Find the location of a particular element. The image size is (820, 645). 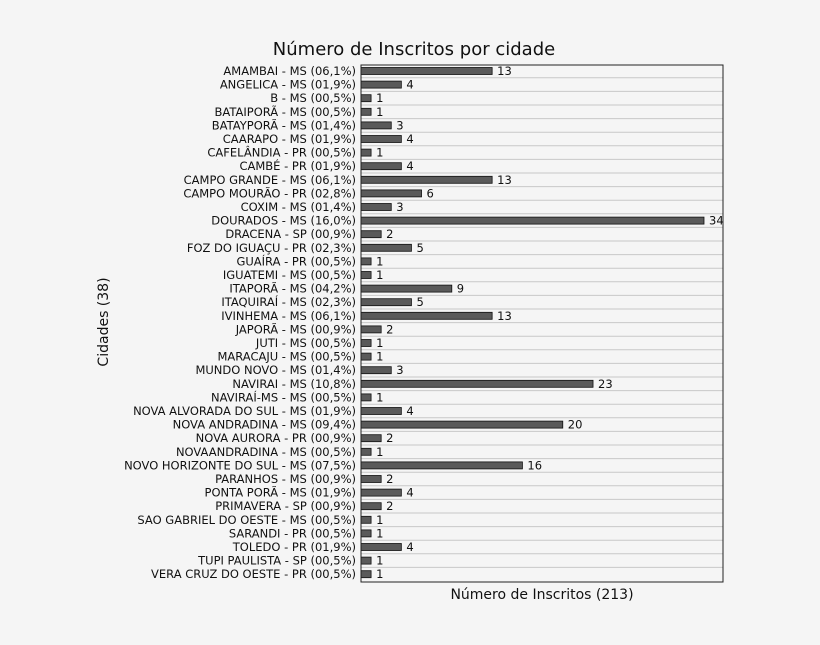

category-label: NOVA ANDRADINA - MS (09,4%) is located at coordinates (264, 425).